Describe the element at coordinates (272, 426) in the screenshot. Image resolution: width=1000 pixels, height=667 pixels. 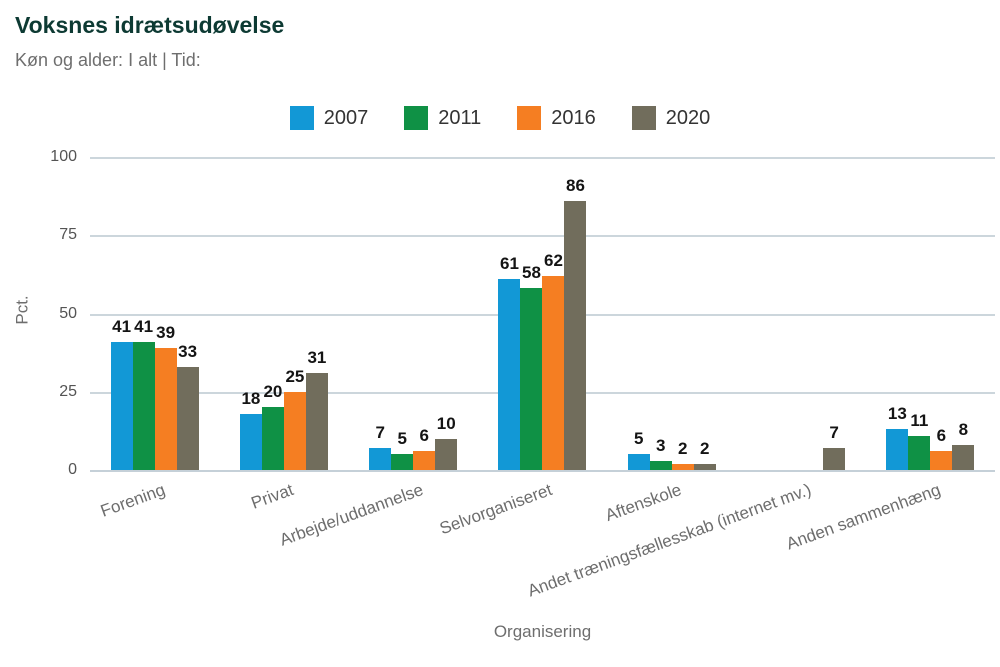
I see `bar-2011: 20` at that location.